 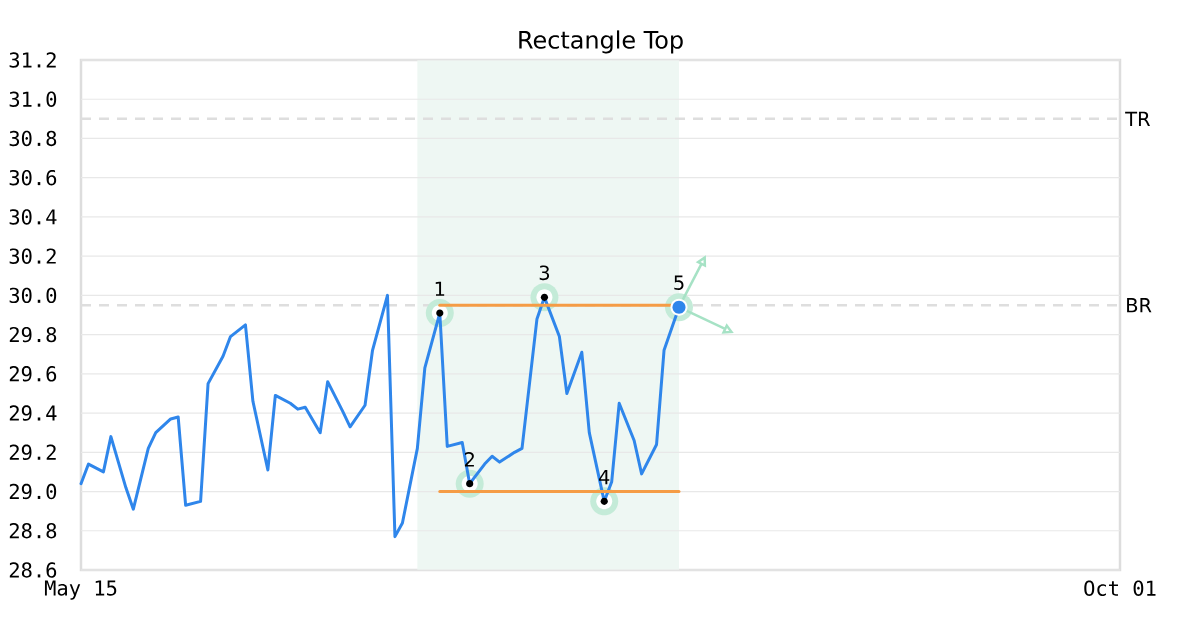 What do you see at coordinates (1138, 118) in the screenshot?
I see `ref-line-label: TR` at bounding box center [1138, 118].